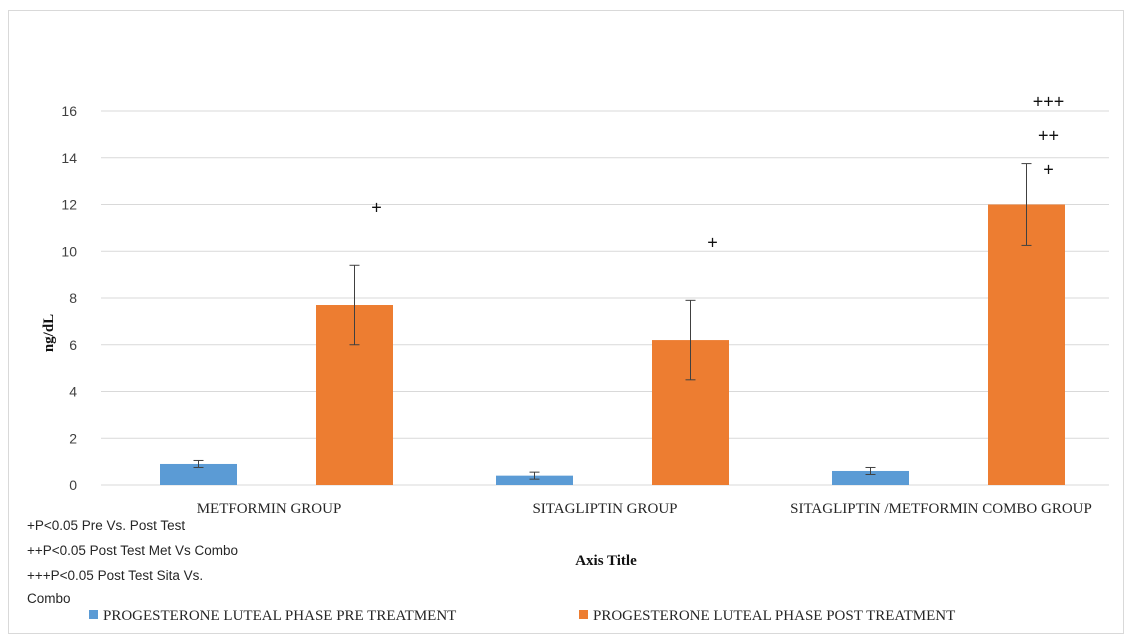 The image size is (1126, 637). I want to click on category-label: METFORMIN GROUP, so click(269, 509).